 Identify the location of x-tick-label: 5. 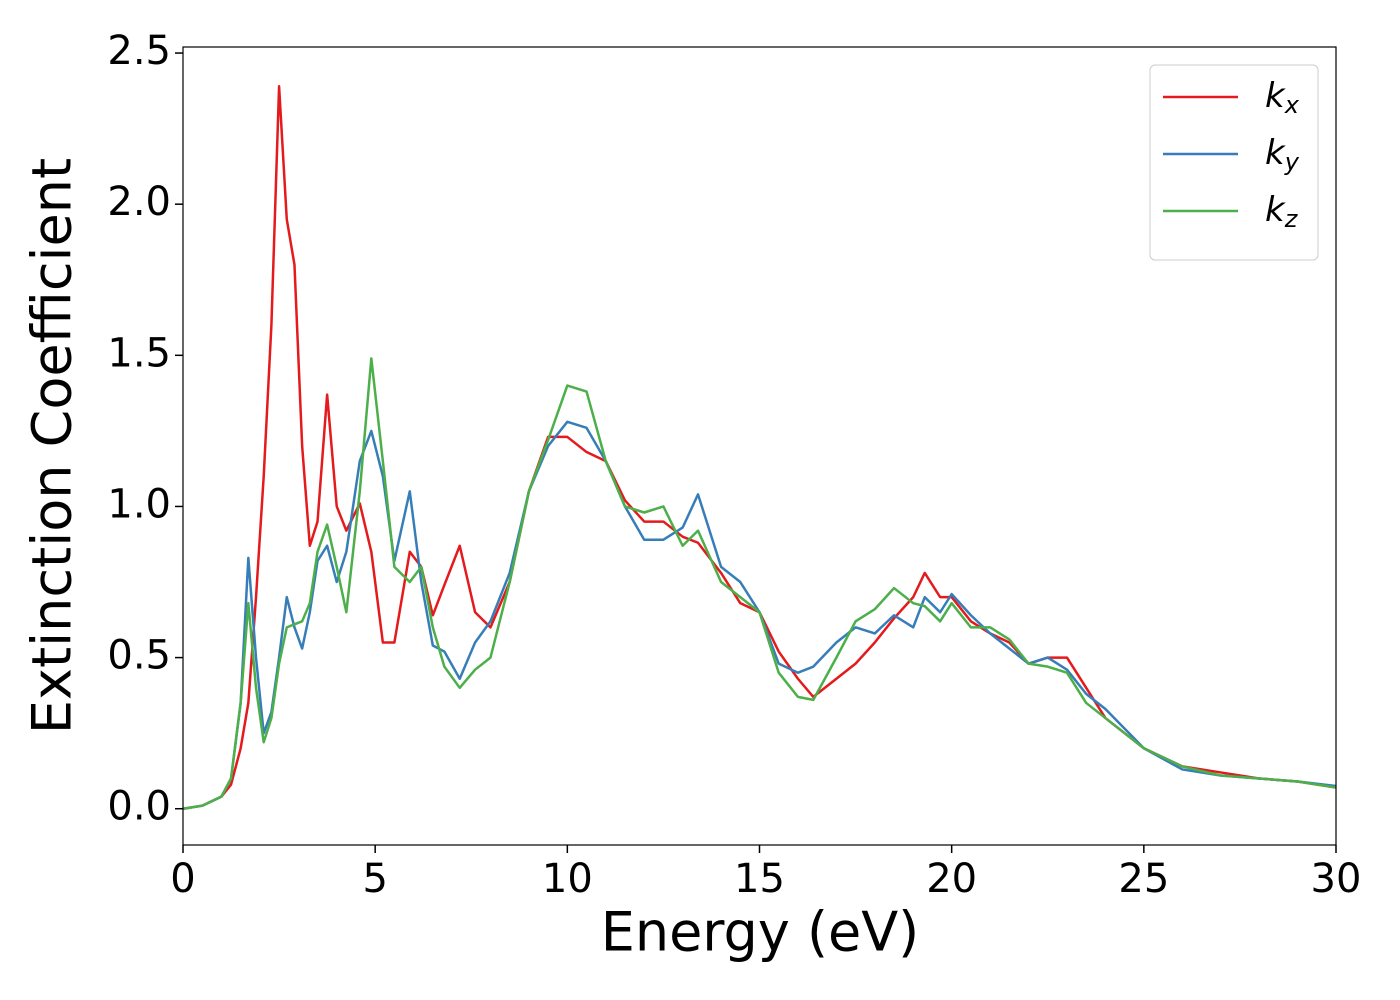
(374, 879).